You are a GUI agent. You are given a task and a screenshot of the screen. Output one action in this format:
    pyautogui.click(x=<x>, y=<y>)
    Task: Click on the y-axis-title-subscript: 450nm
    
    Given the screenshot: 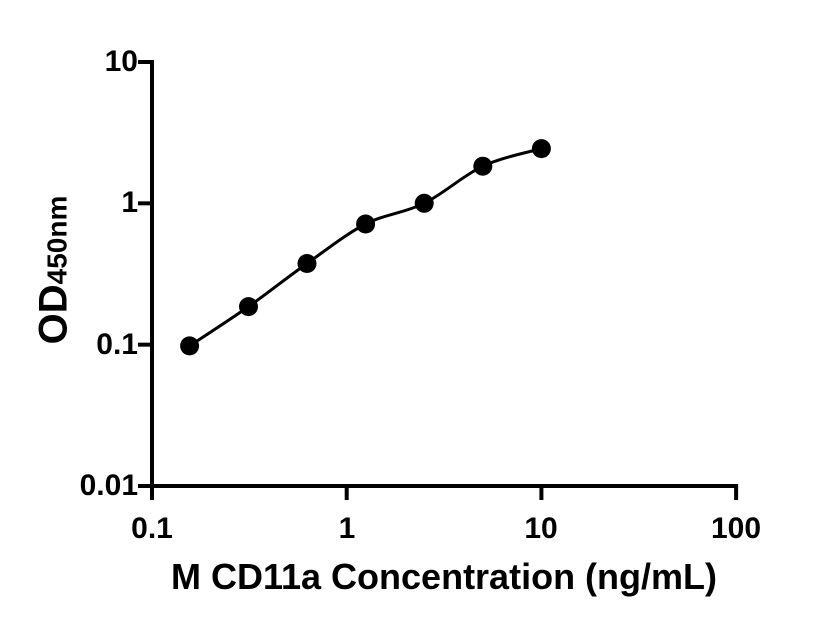 What is the action you would take?
    pyautogui.click(x=57, y=240)
    